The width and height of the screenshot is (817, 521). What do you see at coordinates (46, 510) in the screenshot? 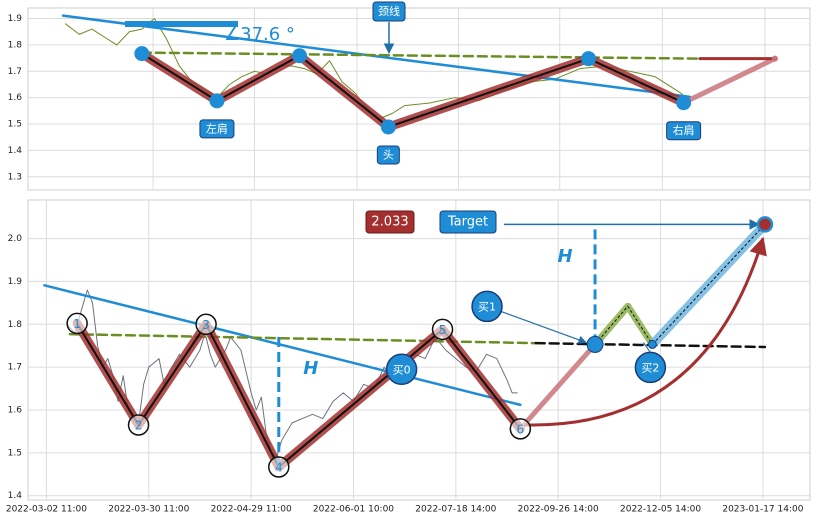
I see `x-tick-label: 2022-03-02 11:00` at bounding box center [46, 510].